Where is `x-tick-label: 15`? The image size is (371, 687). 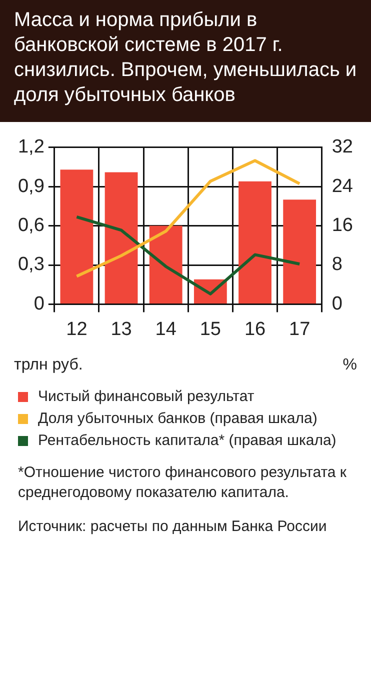 x-tick-label: 15 is located at coordinates (210, 329).